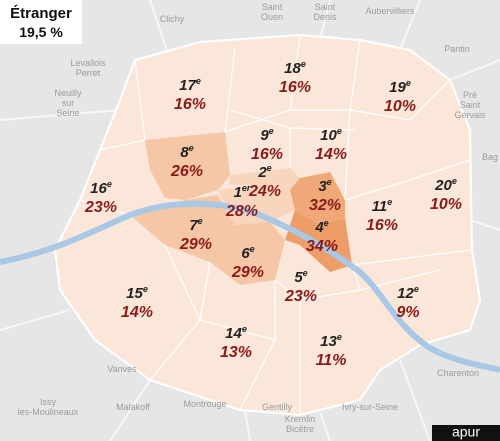  I want to click on district-number-value: 6, so click(245, 253).